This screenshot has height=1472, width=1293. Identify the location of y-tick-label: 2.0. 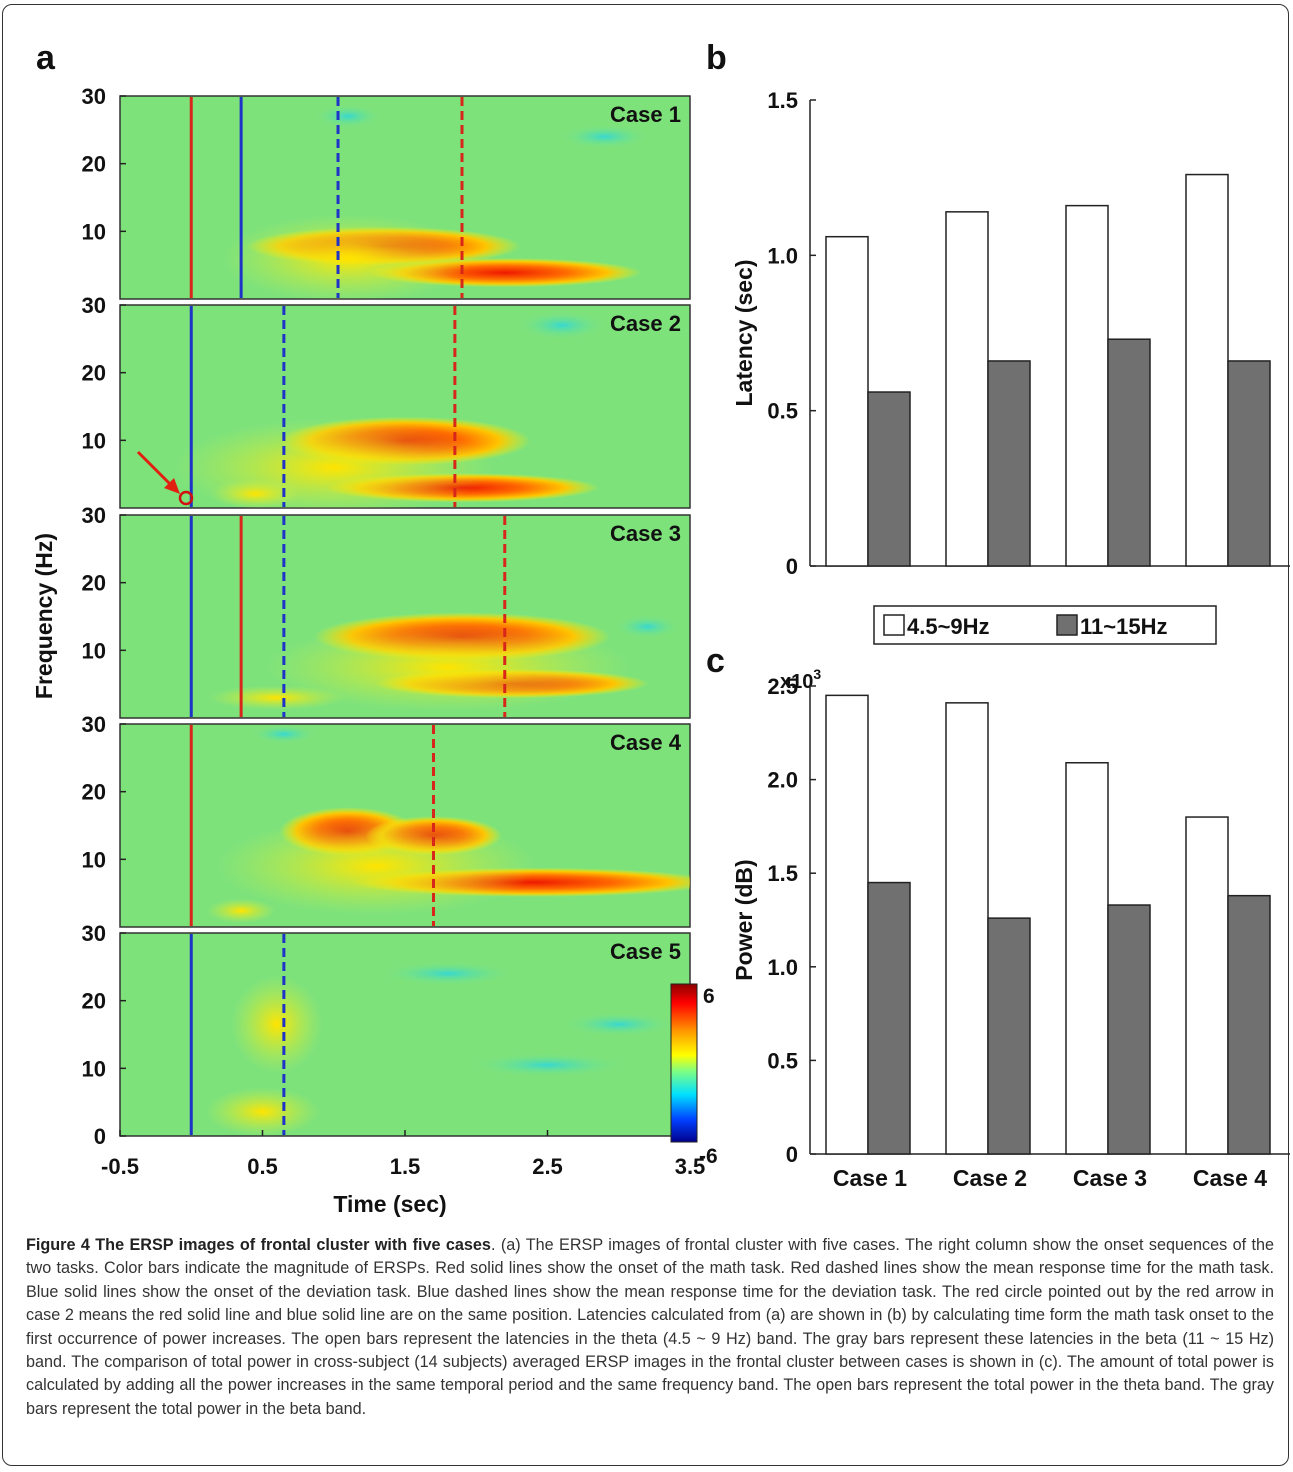
(782, 780).